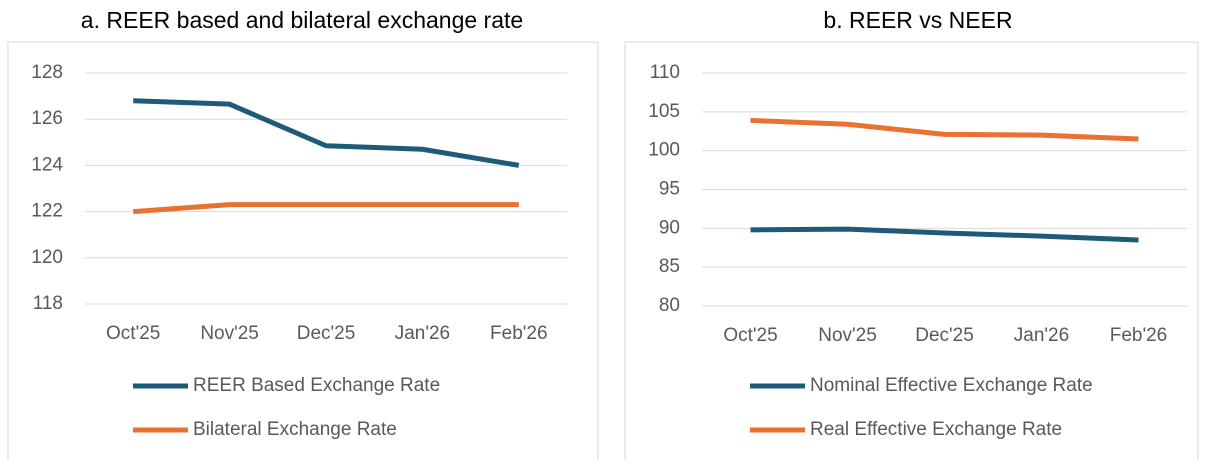 The height and width of the screenshot is (460, 1208). Describe the element at coordinates (47, 118) in the screenshot. I see `y-tick-label: 126` at that location.